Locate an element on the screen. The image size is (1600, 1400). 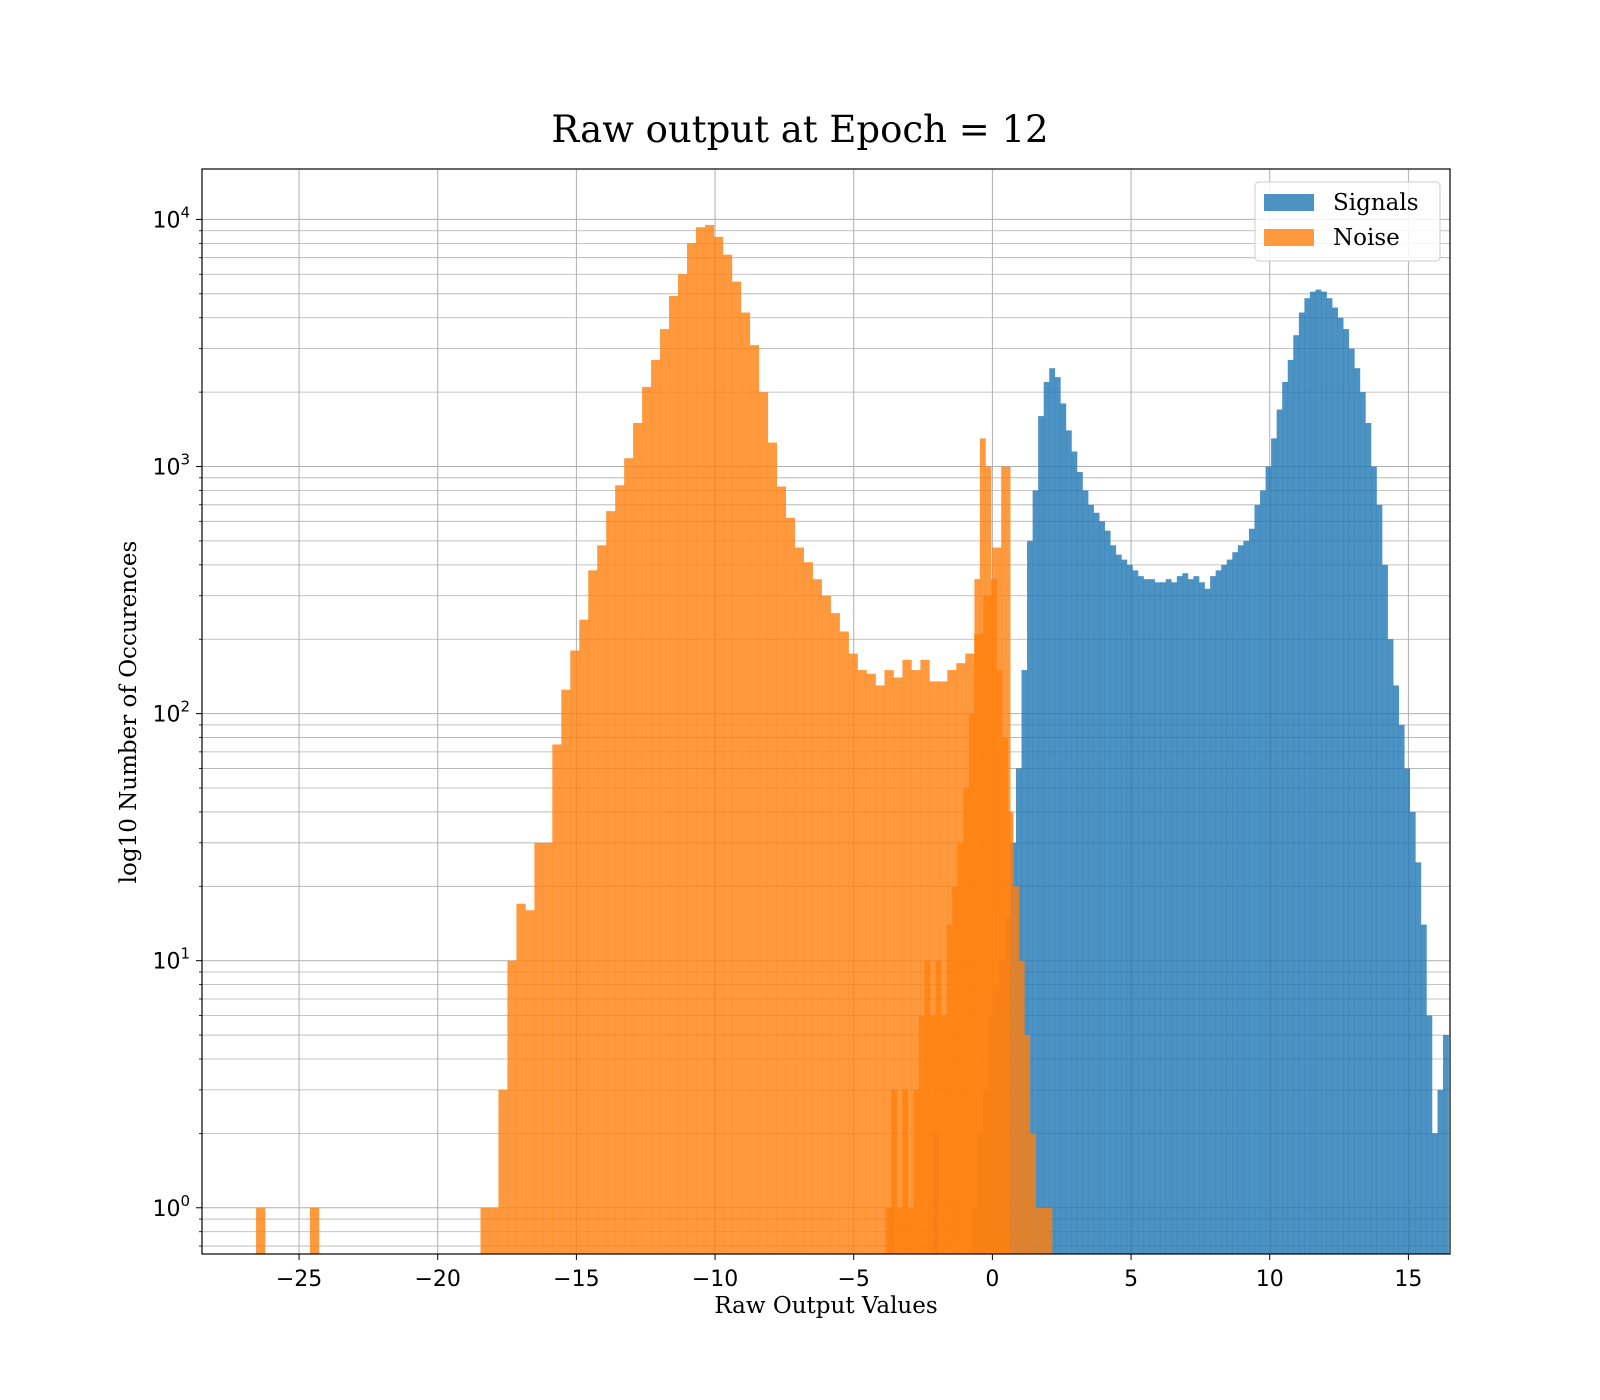
x-axis-ticks: −25 −20 −15 −10 −5 0 5 10 15 is located at coordinates (849, 1273).